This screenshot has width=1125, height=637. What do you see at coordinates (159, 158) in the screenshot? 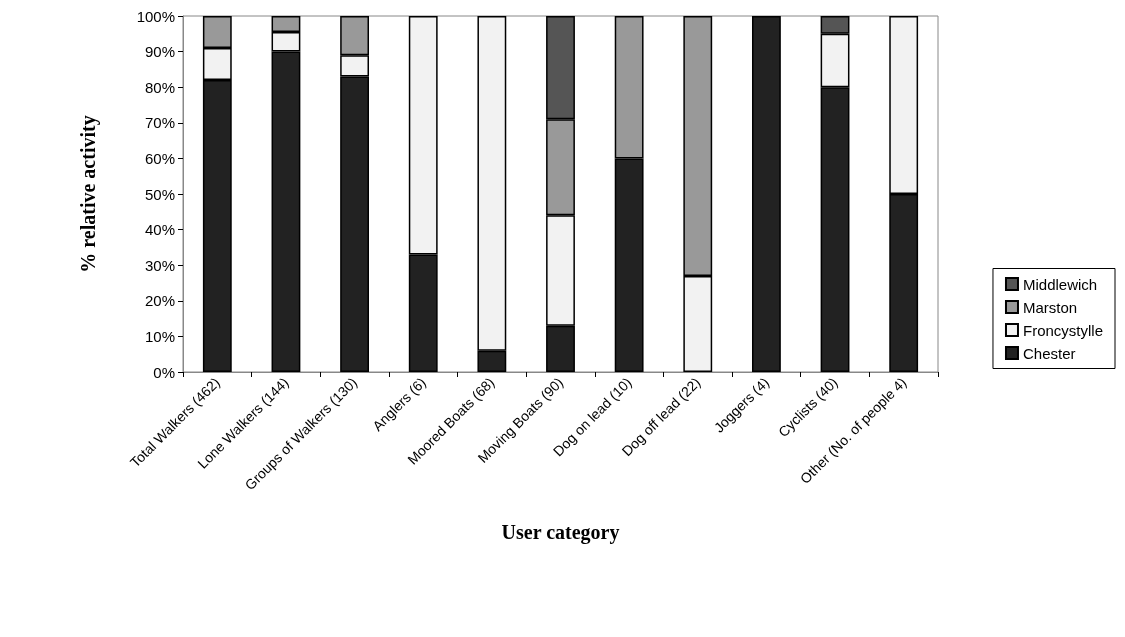
I see `y-tick-label: 60%` at bounding box center [159, 158].